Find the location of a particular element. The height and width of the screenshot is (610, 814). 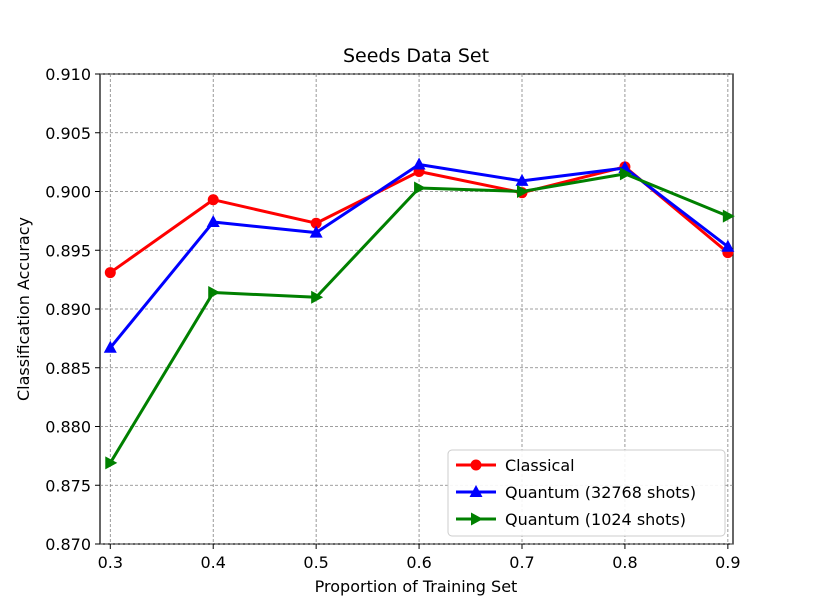

legend-entry: Quantum (1024 shots) is located at coordinates (571, 519).